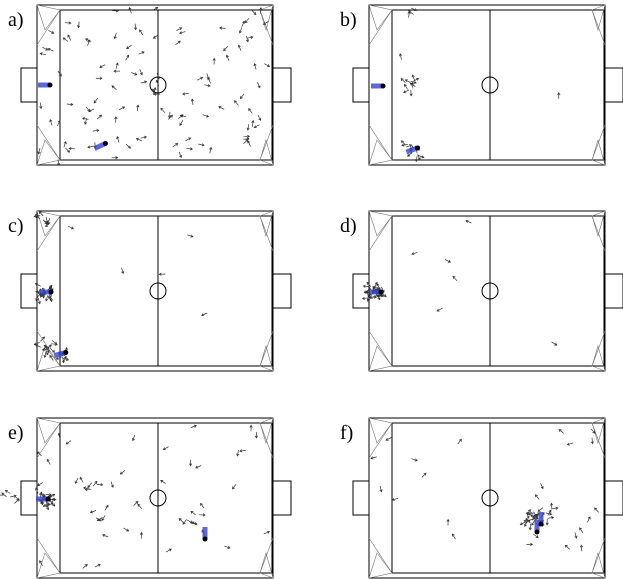  Describe the element at coordinates (16, 20) in the screenshot. I see `panel-label: a)` at that location.